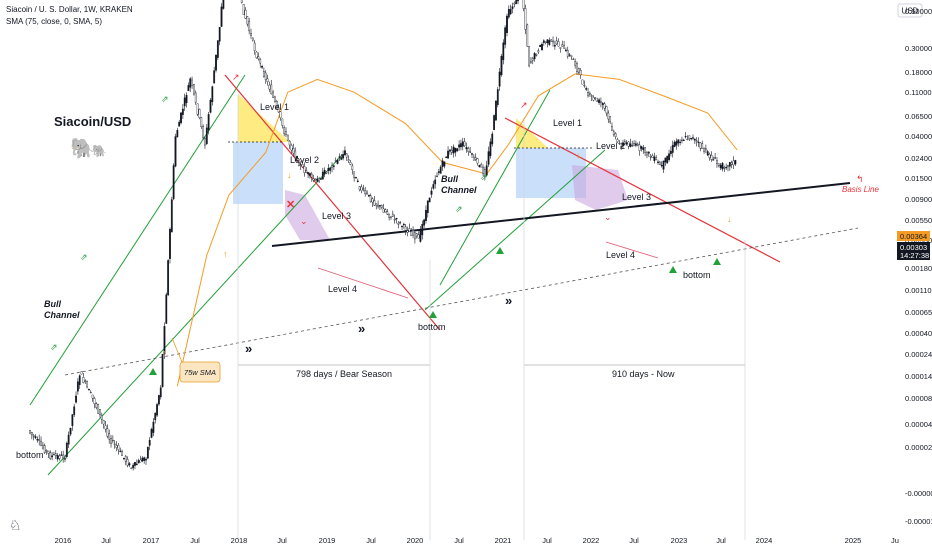  What do you see at coordinates (673, 269) in the screenshot?
I see `bottom-marker-icon` at bounding box center [673, 269].